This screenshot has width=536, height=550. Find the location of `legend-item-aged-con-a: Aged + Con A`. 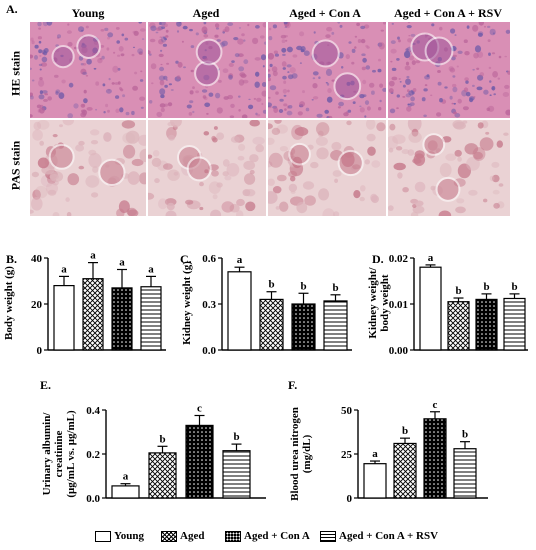

legend-item-aged-con-a: Aged + Con A is located at coordinates (267, 536).